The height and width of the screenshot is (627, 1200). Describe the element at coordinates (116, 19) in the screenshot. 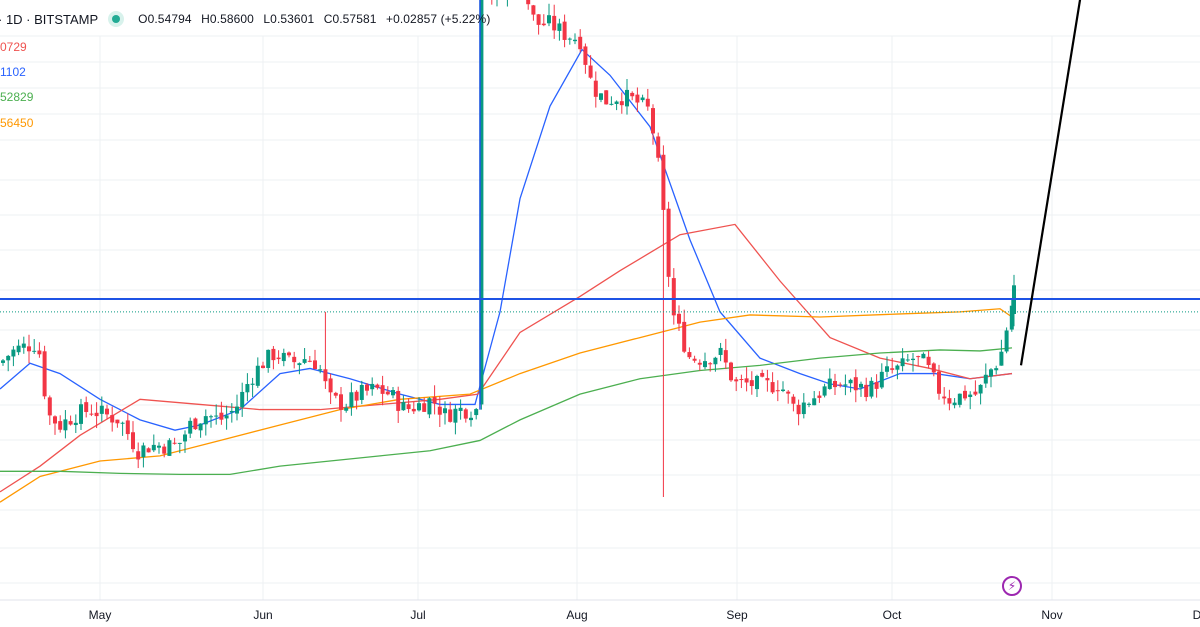

I see `market-status-icon` at that location.